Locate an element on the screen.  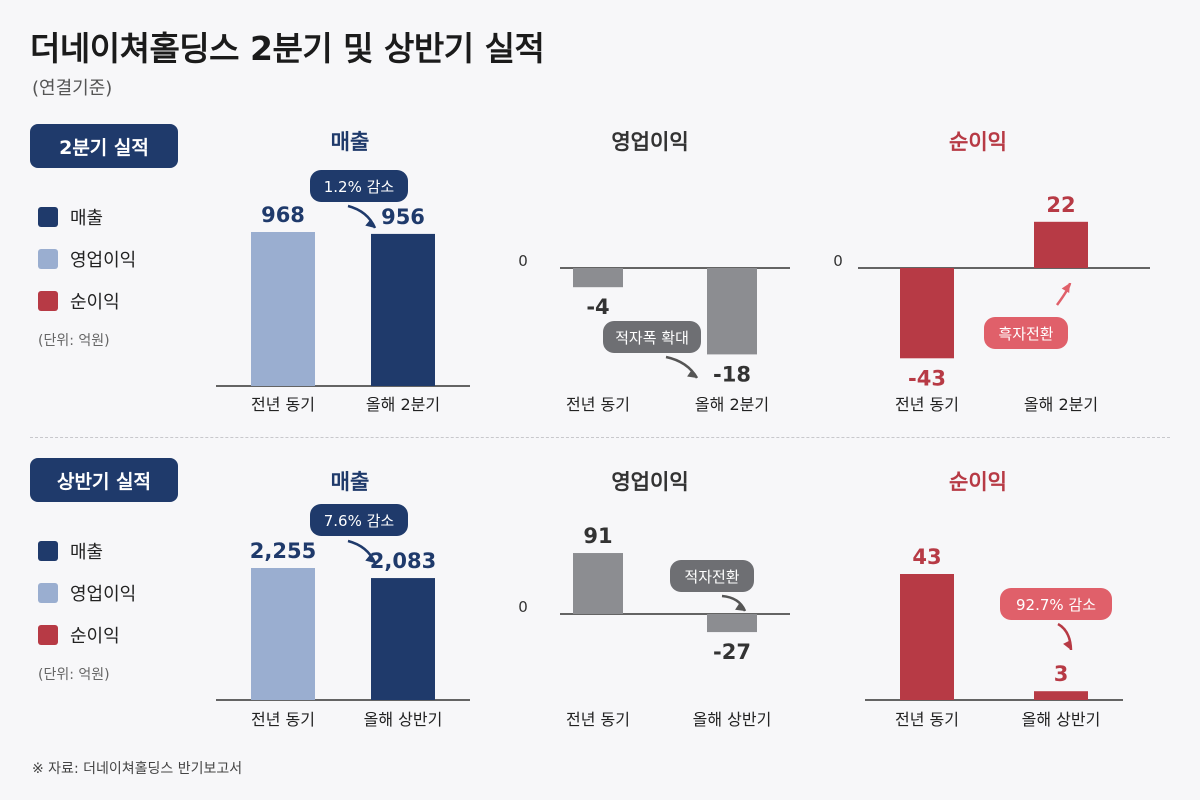
callout-h1-revenue-label: 7.6% 감소 is located at coordinates (359, 521).